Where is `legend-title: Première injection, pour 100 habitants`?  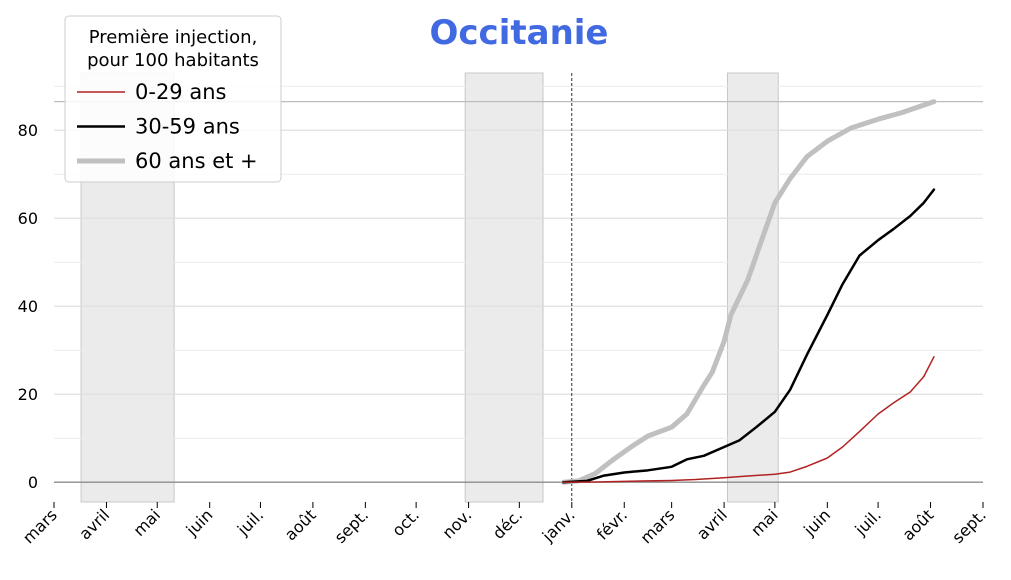
legend-title: Première injection, pour 100 habitants is located at coordinates (173, 49).